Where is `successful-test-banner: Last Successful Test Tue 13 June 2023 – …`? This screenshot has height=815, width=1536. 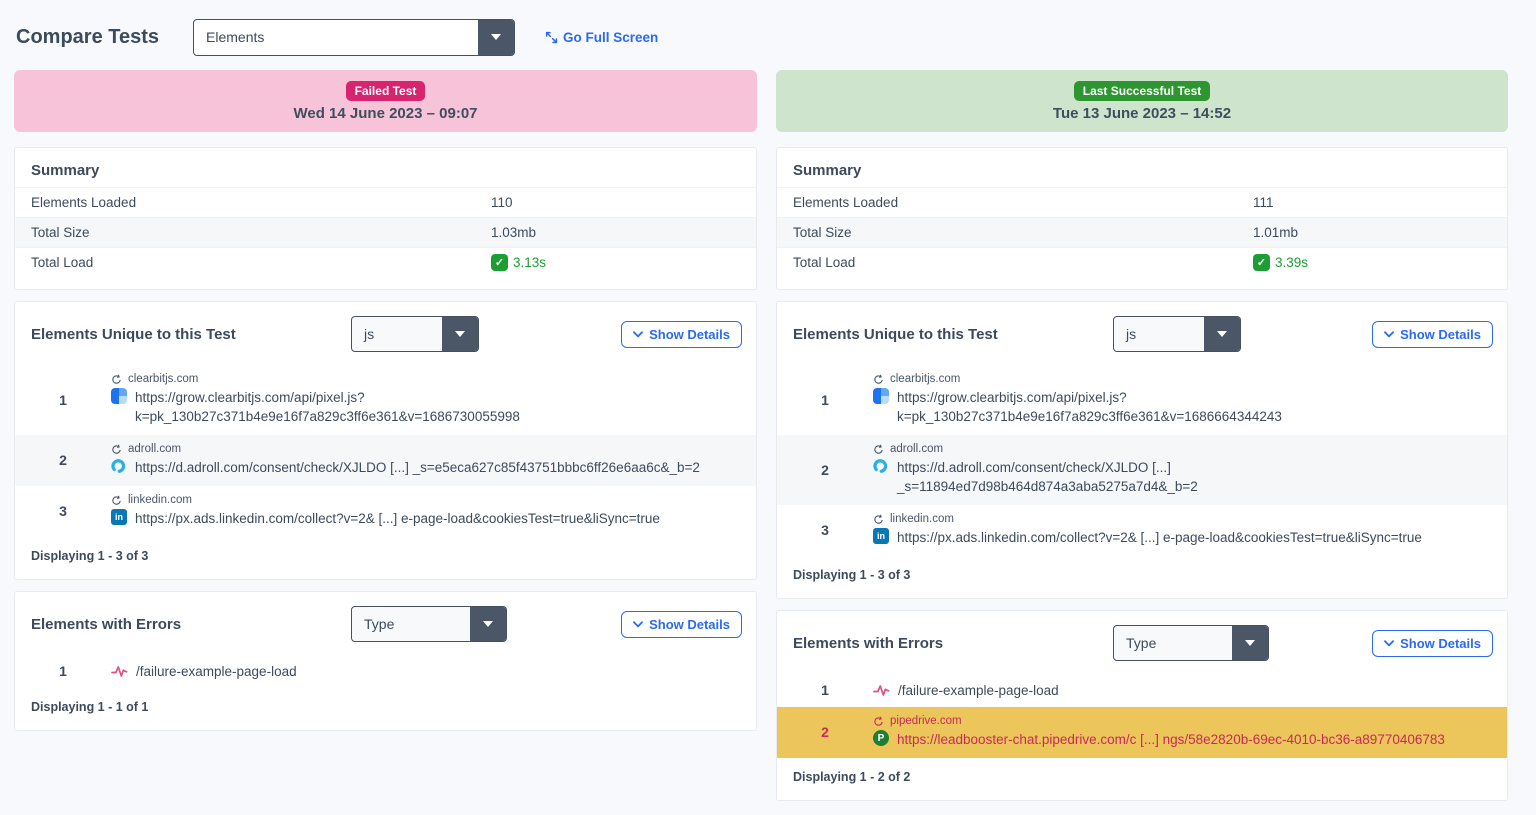 successful-test-banner: Last Successful Test Tue 13 June 2023 – … is located at coordinates (1142, 101).